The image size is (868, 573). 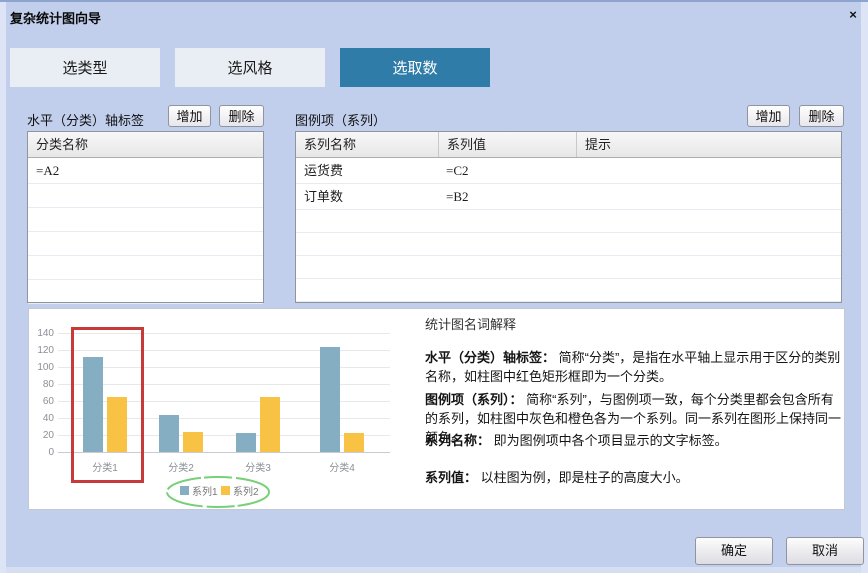 What do you see at coordinates (145, 171) in the screenshot?
I see `category-row: =A2` at bounding box center [145, 171].